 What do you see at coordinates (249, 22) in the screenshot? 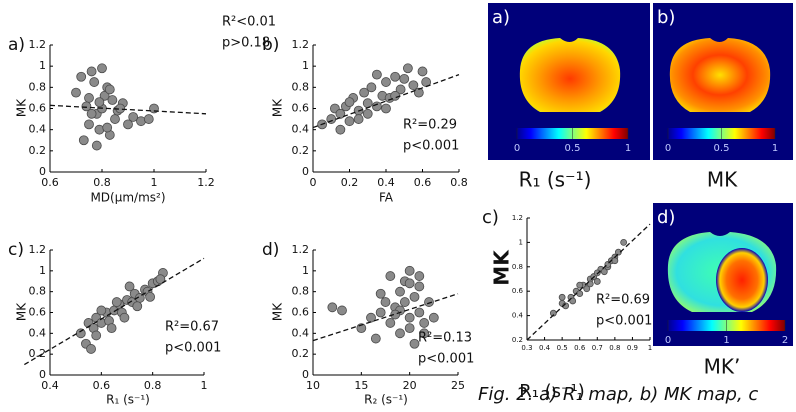
I see `annotation: R²<0.01` at bounding box center [249, 22].